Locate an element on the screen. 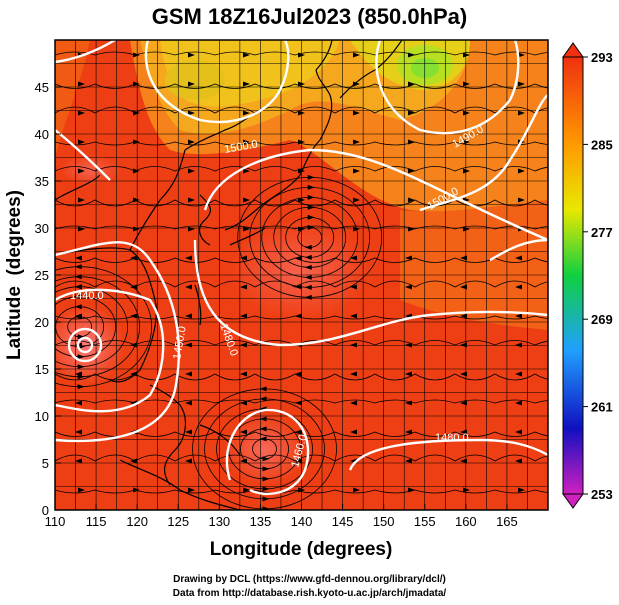 This screenshot has width=619, height=605. y-tick-label: 25 is located at coordinates (42, 275).